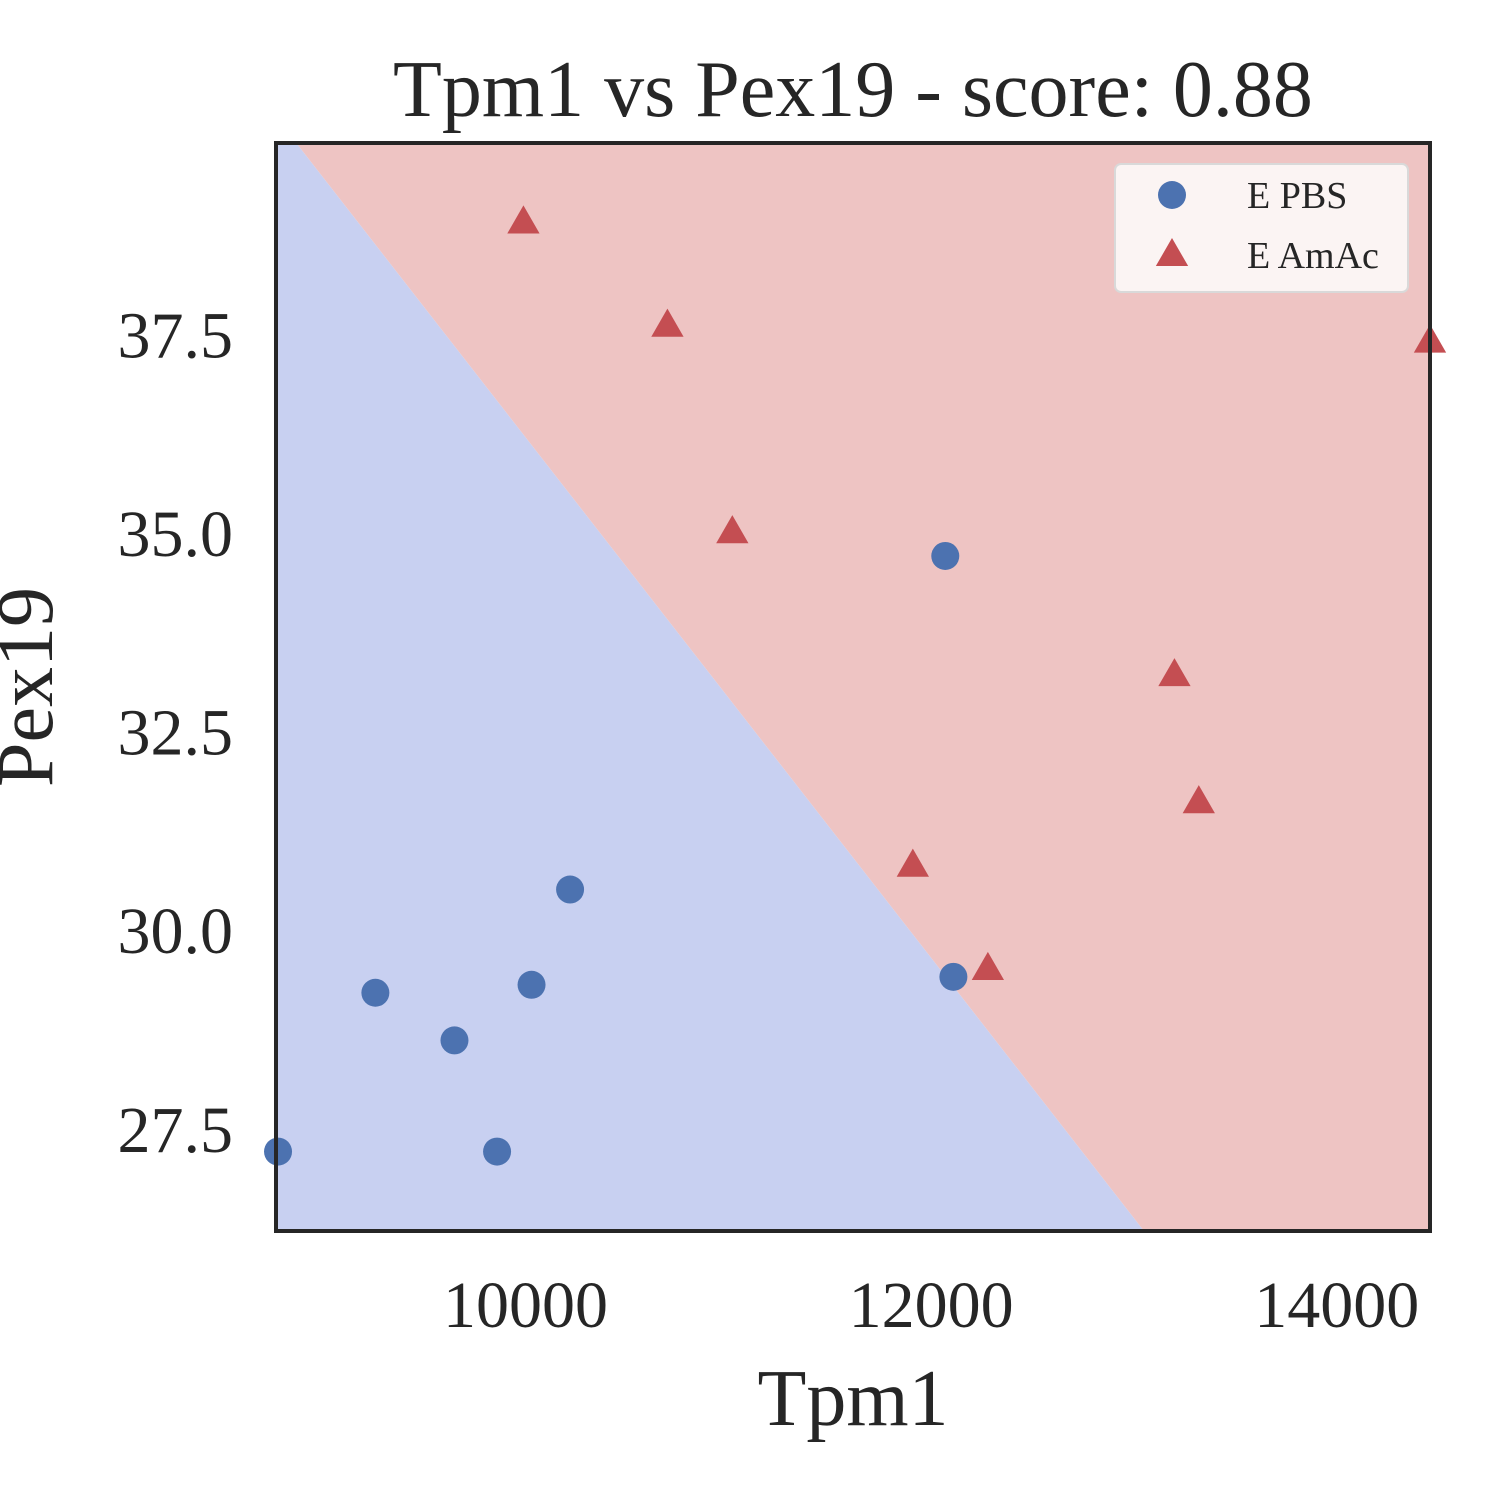 The height and width of the screenshot is (1500, 1500). Describe the element at coordinates (853, 90) in the screenshot. I see `chart-title: Tpm1 vs Pex19 - score: 0.88` at that location.